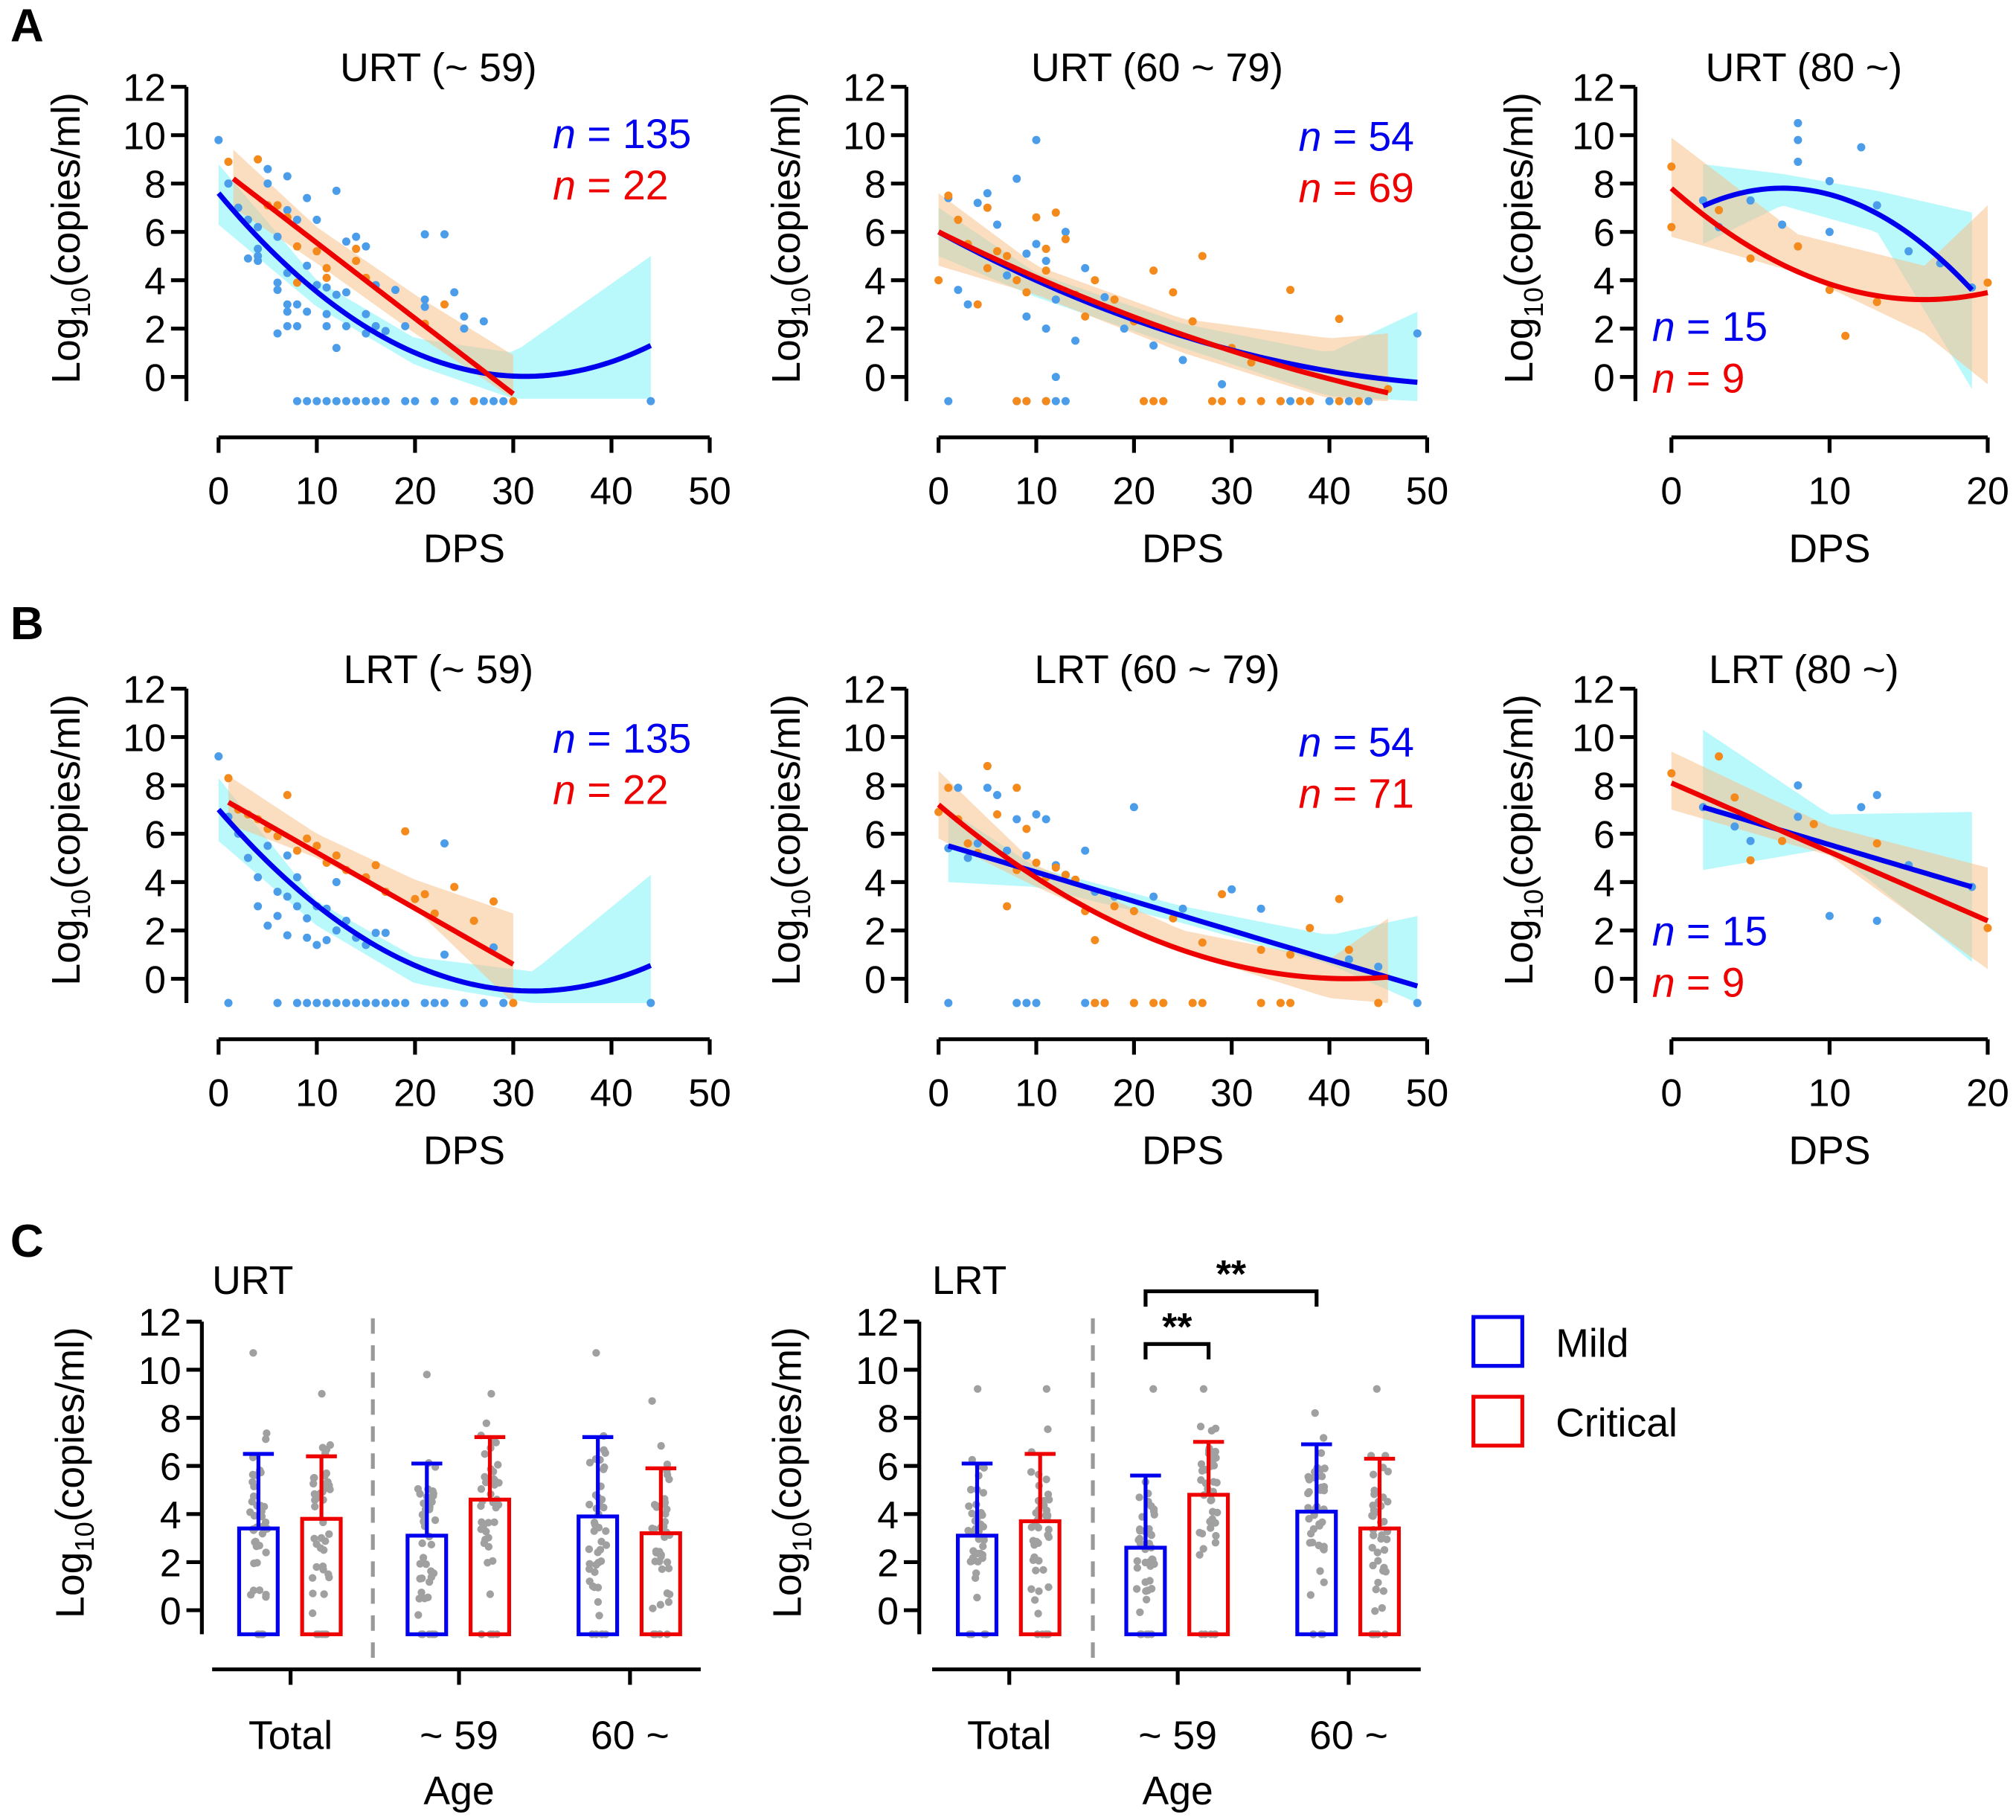 This screenshot has height=1820, width=2016. What do you see at coordinates (1357, 188) in the screenshot?
I see `critical-n-label: n = 69` at bounding box center [1357, 188].